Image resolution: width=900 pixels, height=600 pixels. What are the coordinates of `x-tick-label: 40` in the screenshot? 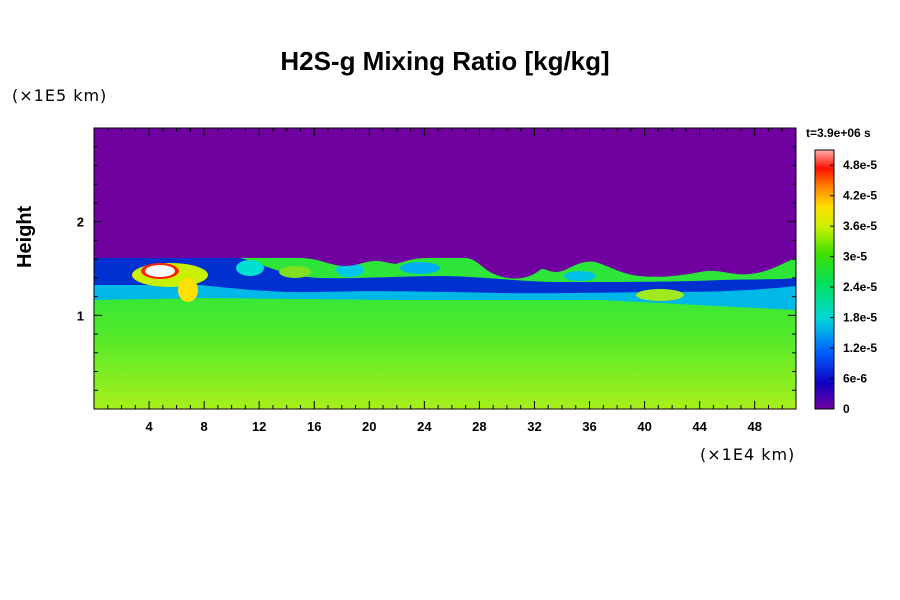 It's located at (644, 426).